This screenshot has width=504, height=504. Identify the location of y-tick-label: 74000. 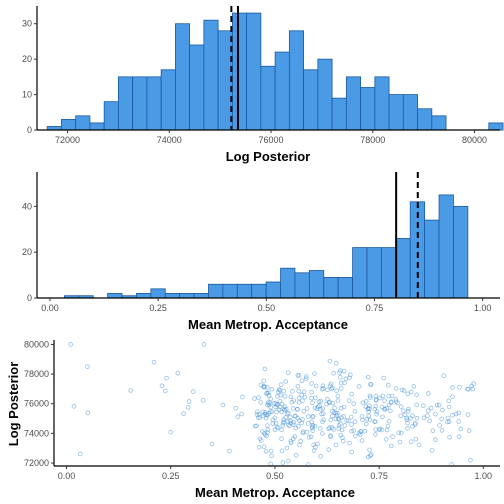
(36, 433).